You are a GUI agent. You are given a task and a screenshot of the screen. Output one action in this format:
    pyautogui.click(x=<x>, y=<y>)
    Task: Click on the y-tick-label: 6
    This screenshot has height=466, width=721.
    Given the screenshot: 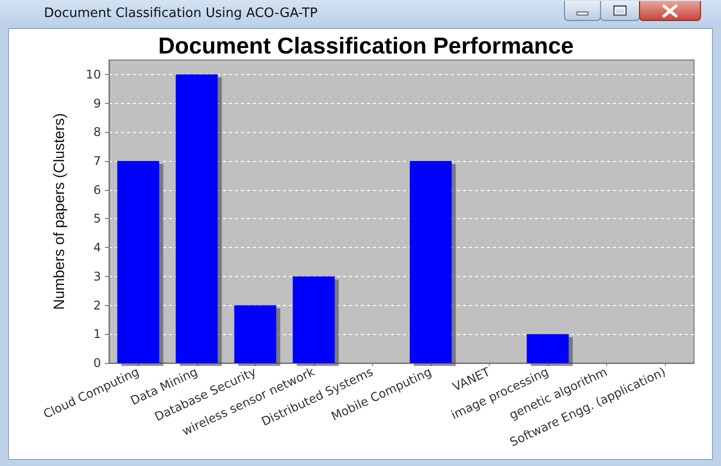 What is the action you would take?
    pyautogui.click(x=97, y=189)
    